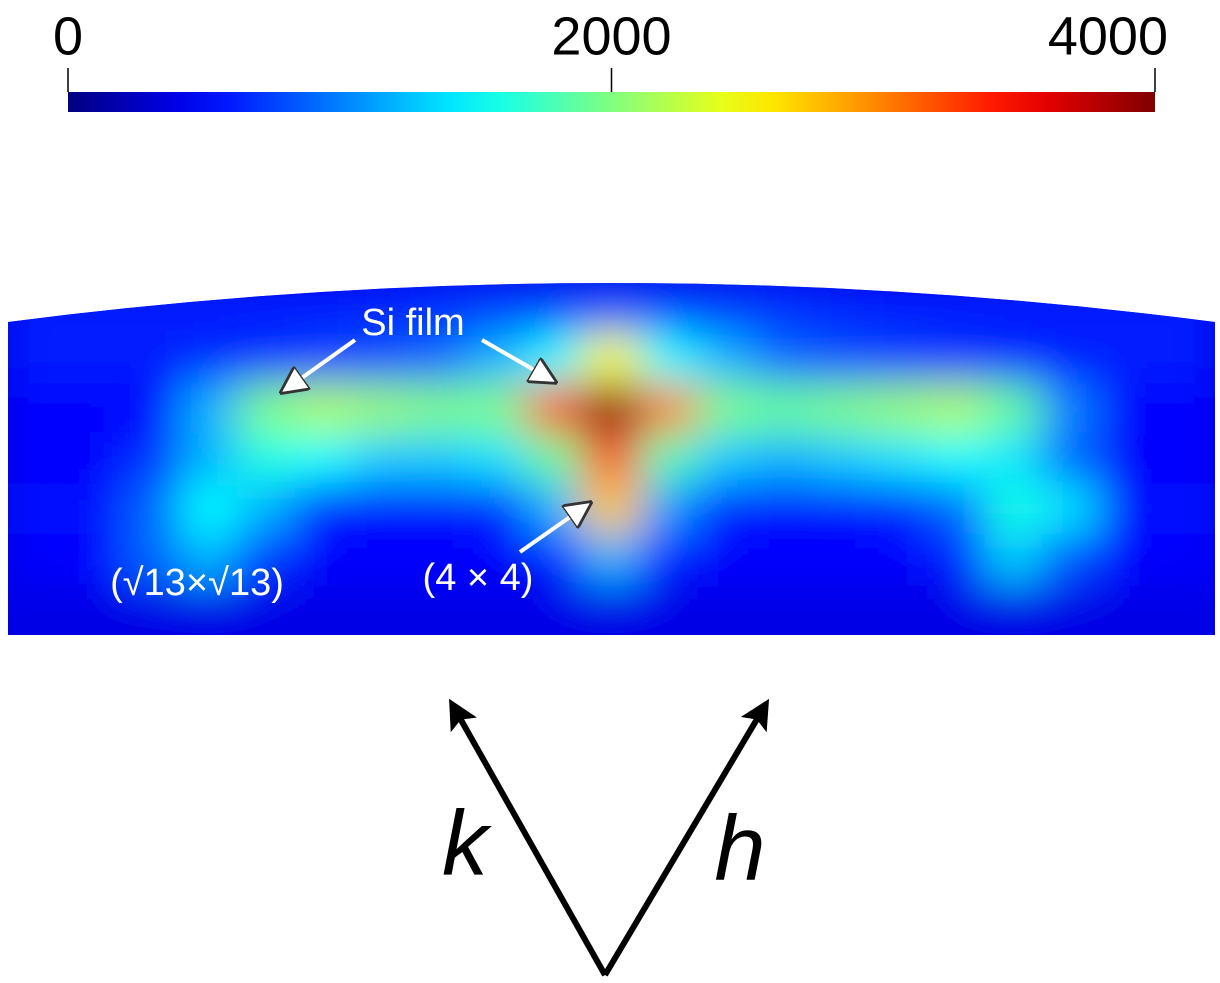 The height and width of the screenshot is (983, 1220). Describe the element at coordinates (467, 843) in the screenshot. I see `vector-label: k` at that location.